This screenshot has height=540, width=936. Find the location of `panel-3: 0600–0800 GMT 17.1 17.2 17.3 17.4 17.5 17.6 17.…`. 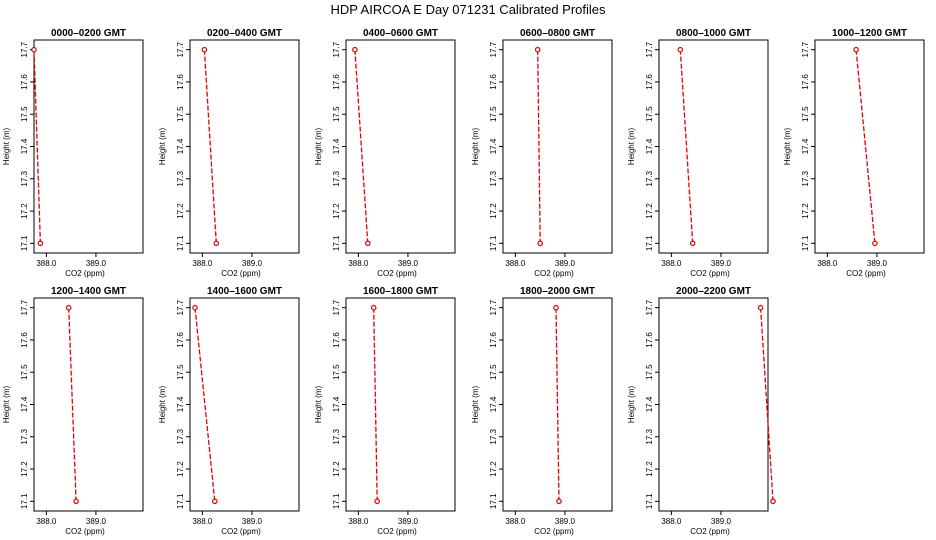

panel-3: 0600–0800 GMT 17.1 17.2 17.3 17.4 17.5 17.6 17.… is located at coordinates (542, 153).